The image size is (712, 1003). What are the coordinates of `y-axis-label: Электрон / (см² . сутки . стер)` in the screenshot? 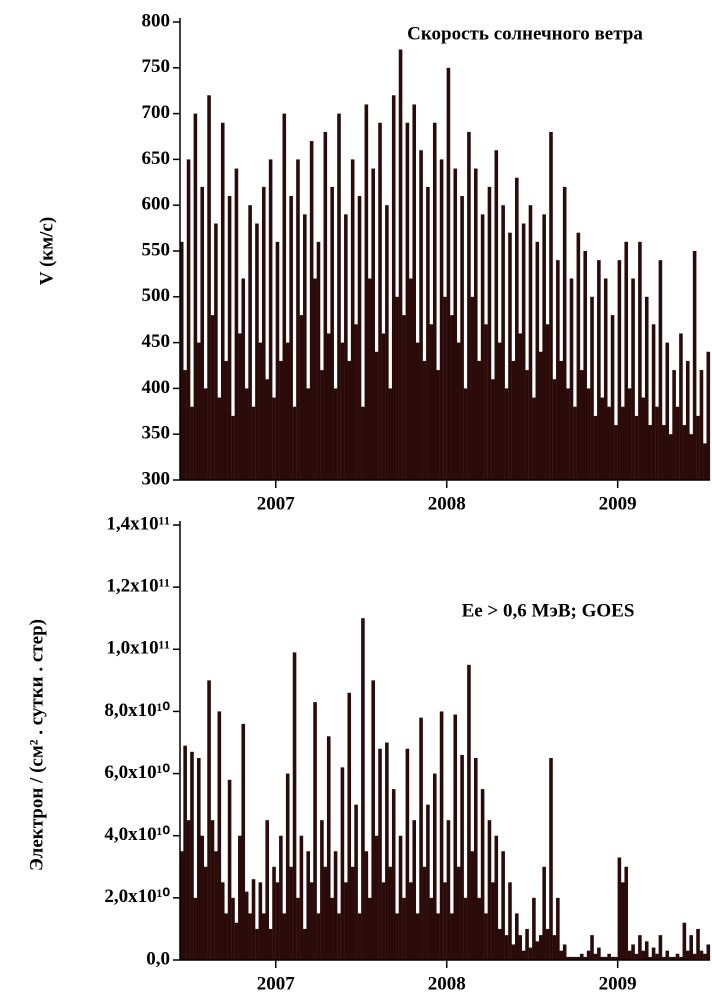 It's located at (36, 745).